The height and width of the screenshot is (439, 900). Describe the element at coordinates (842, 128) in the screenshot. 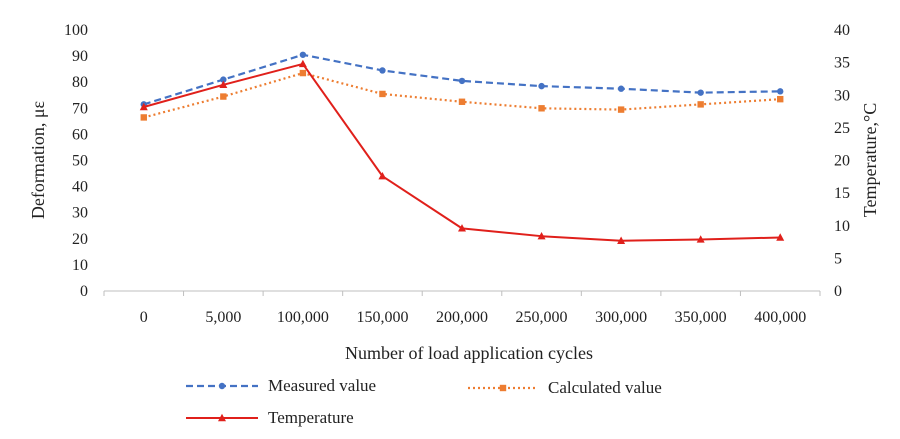

I see `y2-tick-label: 25` at that location.